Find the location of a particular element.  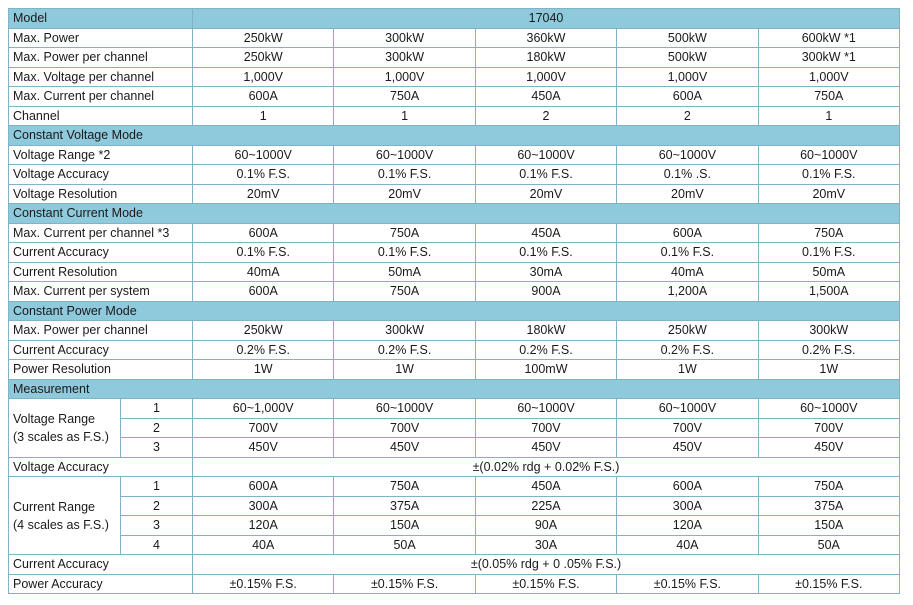

value-cell: 600kW *1 is located at coordinates (829, 37).